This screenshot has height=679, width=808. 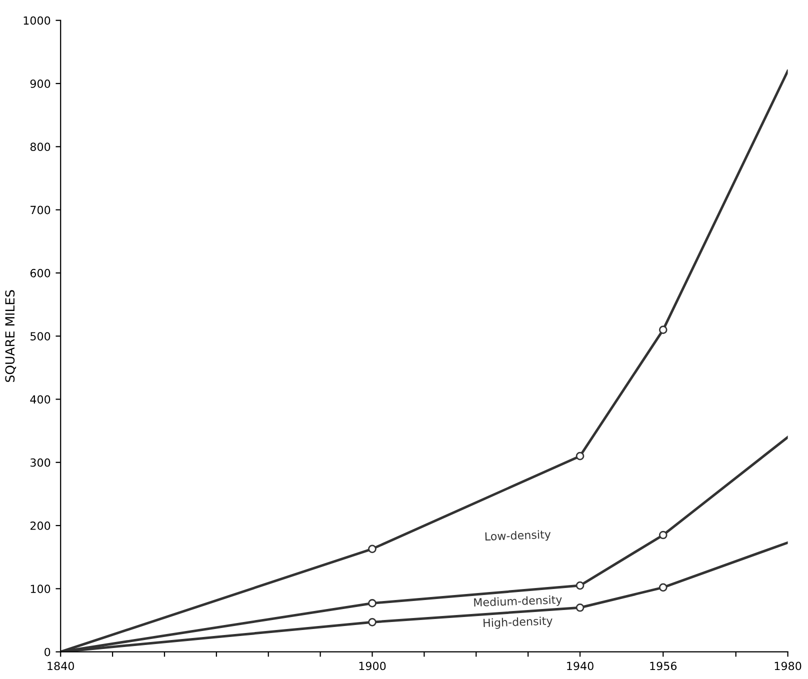 What do you see at coordinates (47, 652) in the screenshot?
I see `y-tick-label: 0` at bounding box center [47, 652].